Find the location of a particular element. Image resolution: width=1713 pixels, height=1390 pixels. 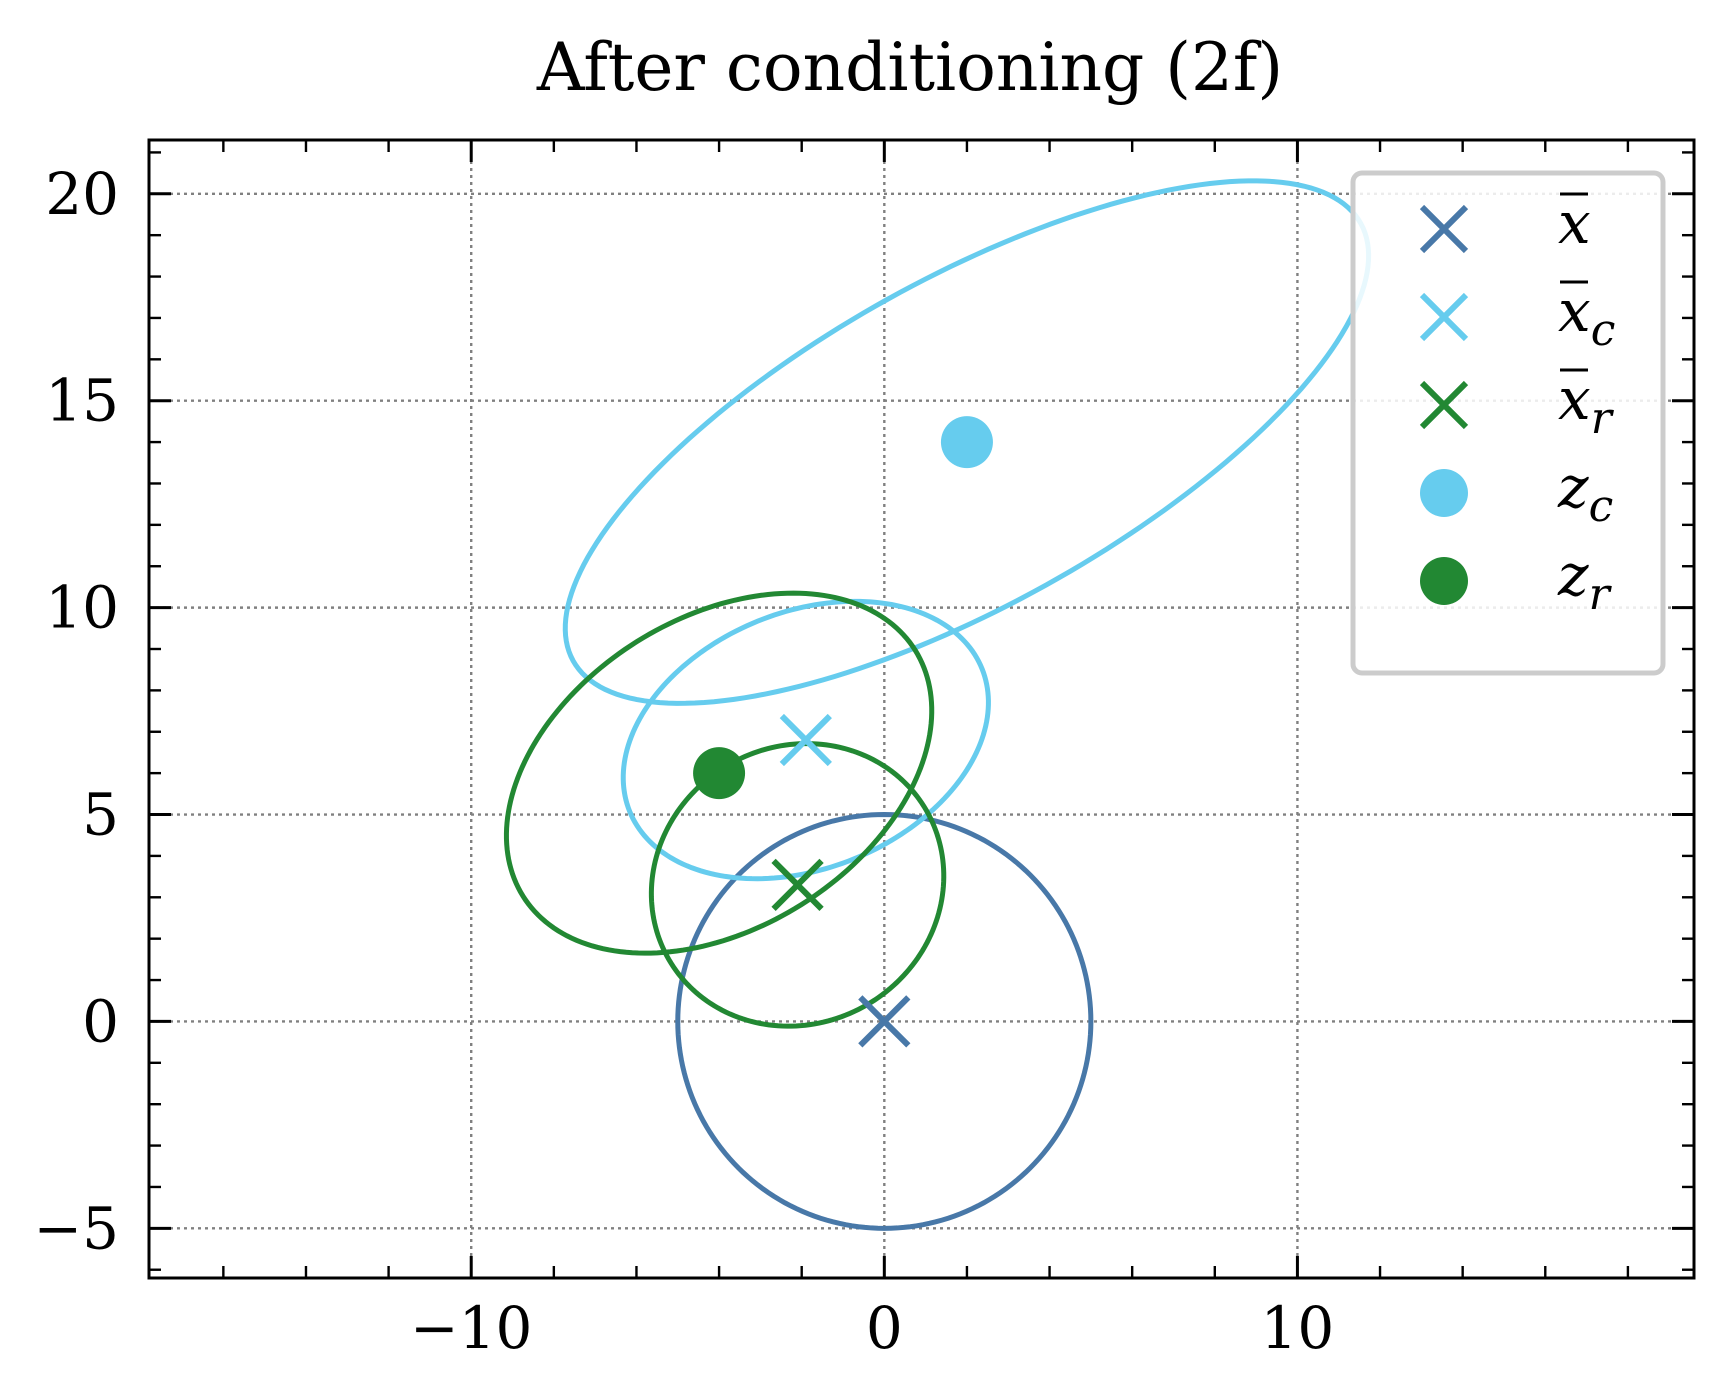

legend-label-2: xr is located at coordinates (1586, 404).